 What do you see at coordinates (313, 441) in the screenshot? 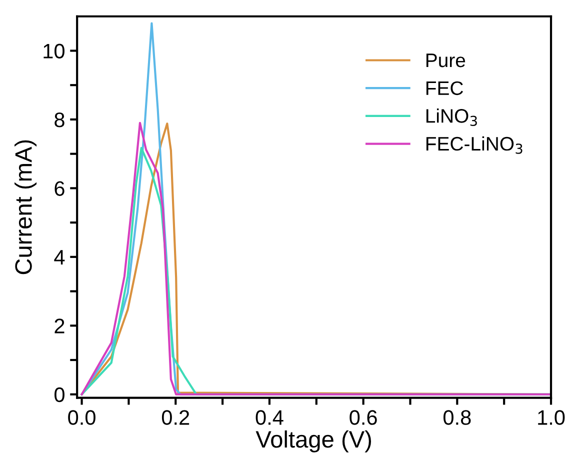
I see `x-axis-title: Voltage (V)` at bounding box center [313, 441].